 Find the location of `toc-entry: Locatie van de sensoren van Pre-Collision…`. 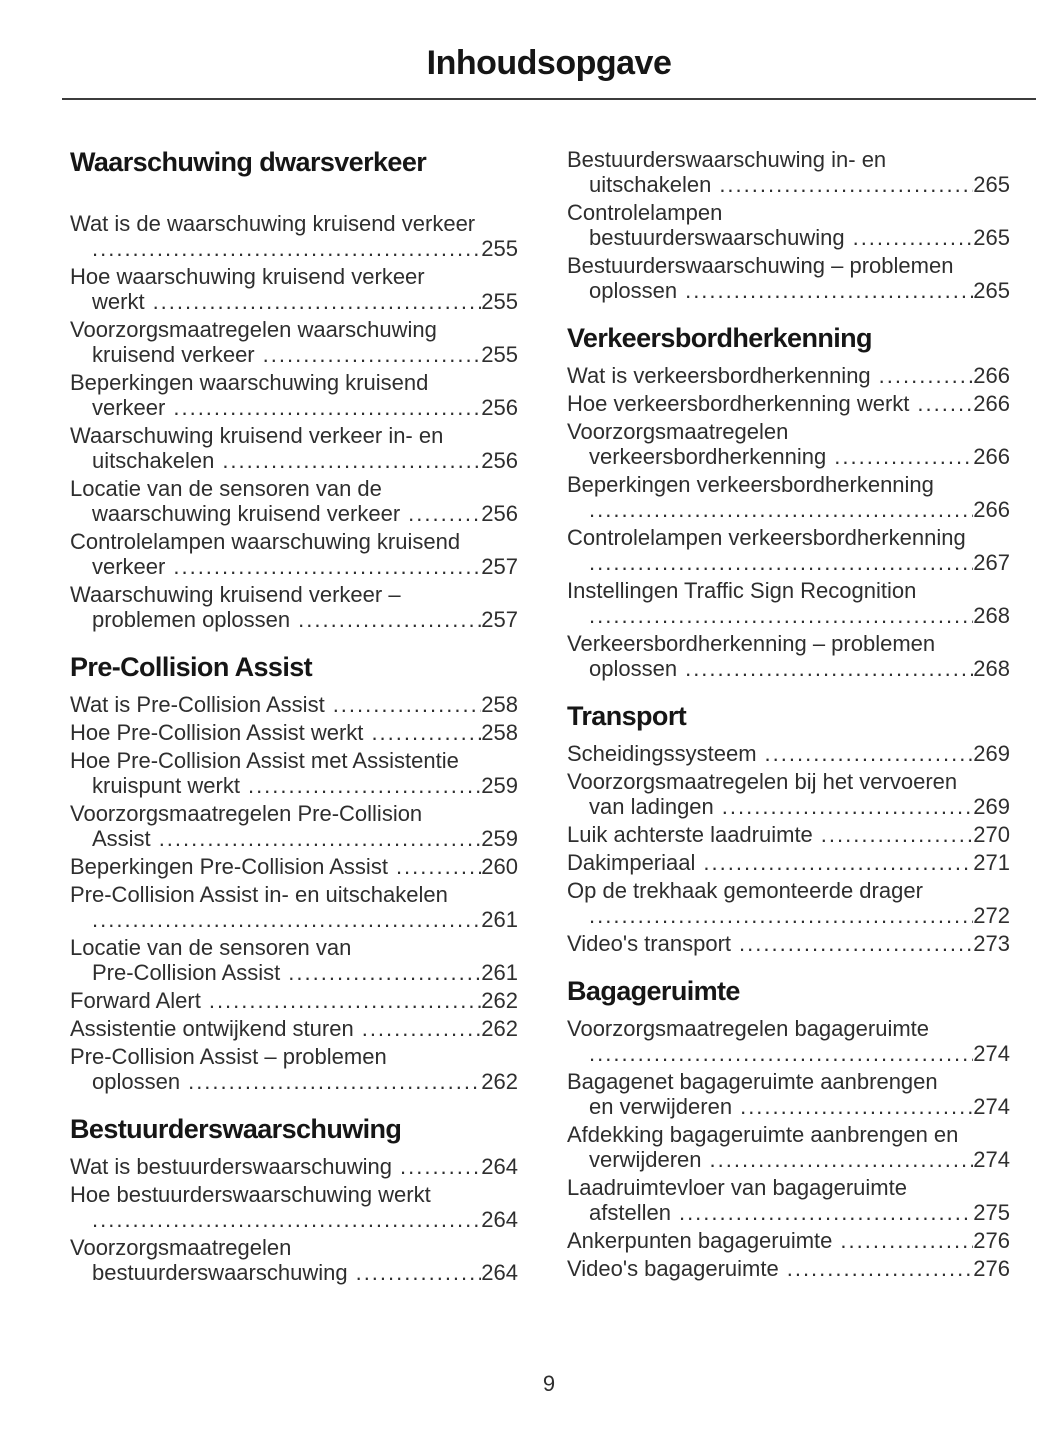

toc-entry: Locatie van de sensoren van Pre-Collision… is located at coordinates (294, 960).